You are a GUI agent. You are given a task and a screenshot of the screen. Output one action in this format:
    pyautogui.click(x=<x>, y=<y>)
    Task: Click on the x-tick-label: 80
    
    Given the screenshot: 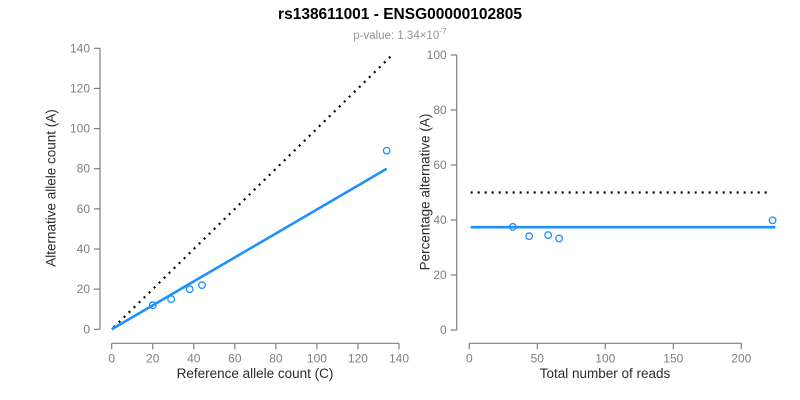 What is the action you would take?
    pyautogui.click(x=276, y=358)
    